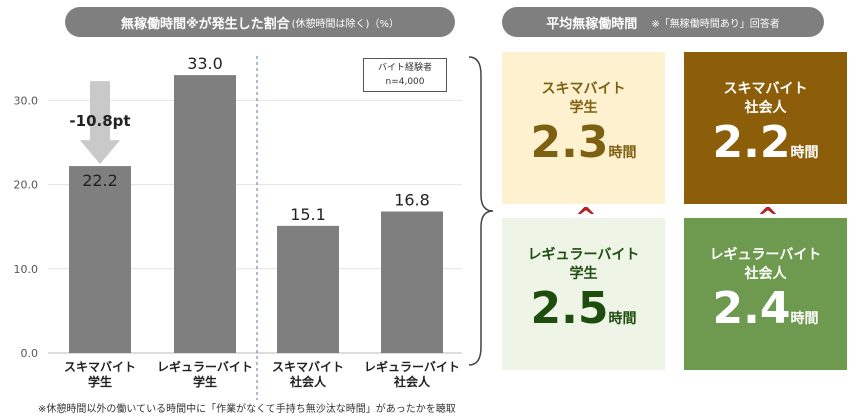 This screenshot has height=420, width=865. I want to click on chart-header: 無稼働時間※が発生した割合 (休憩時間は除く)（%）, so click(260, 22).